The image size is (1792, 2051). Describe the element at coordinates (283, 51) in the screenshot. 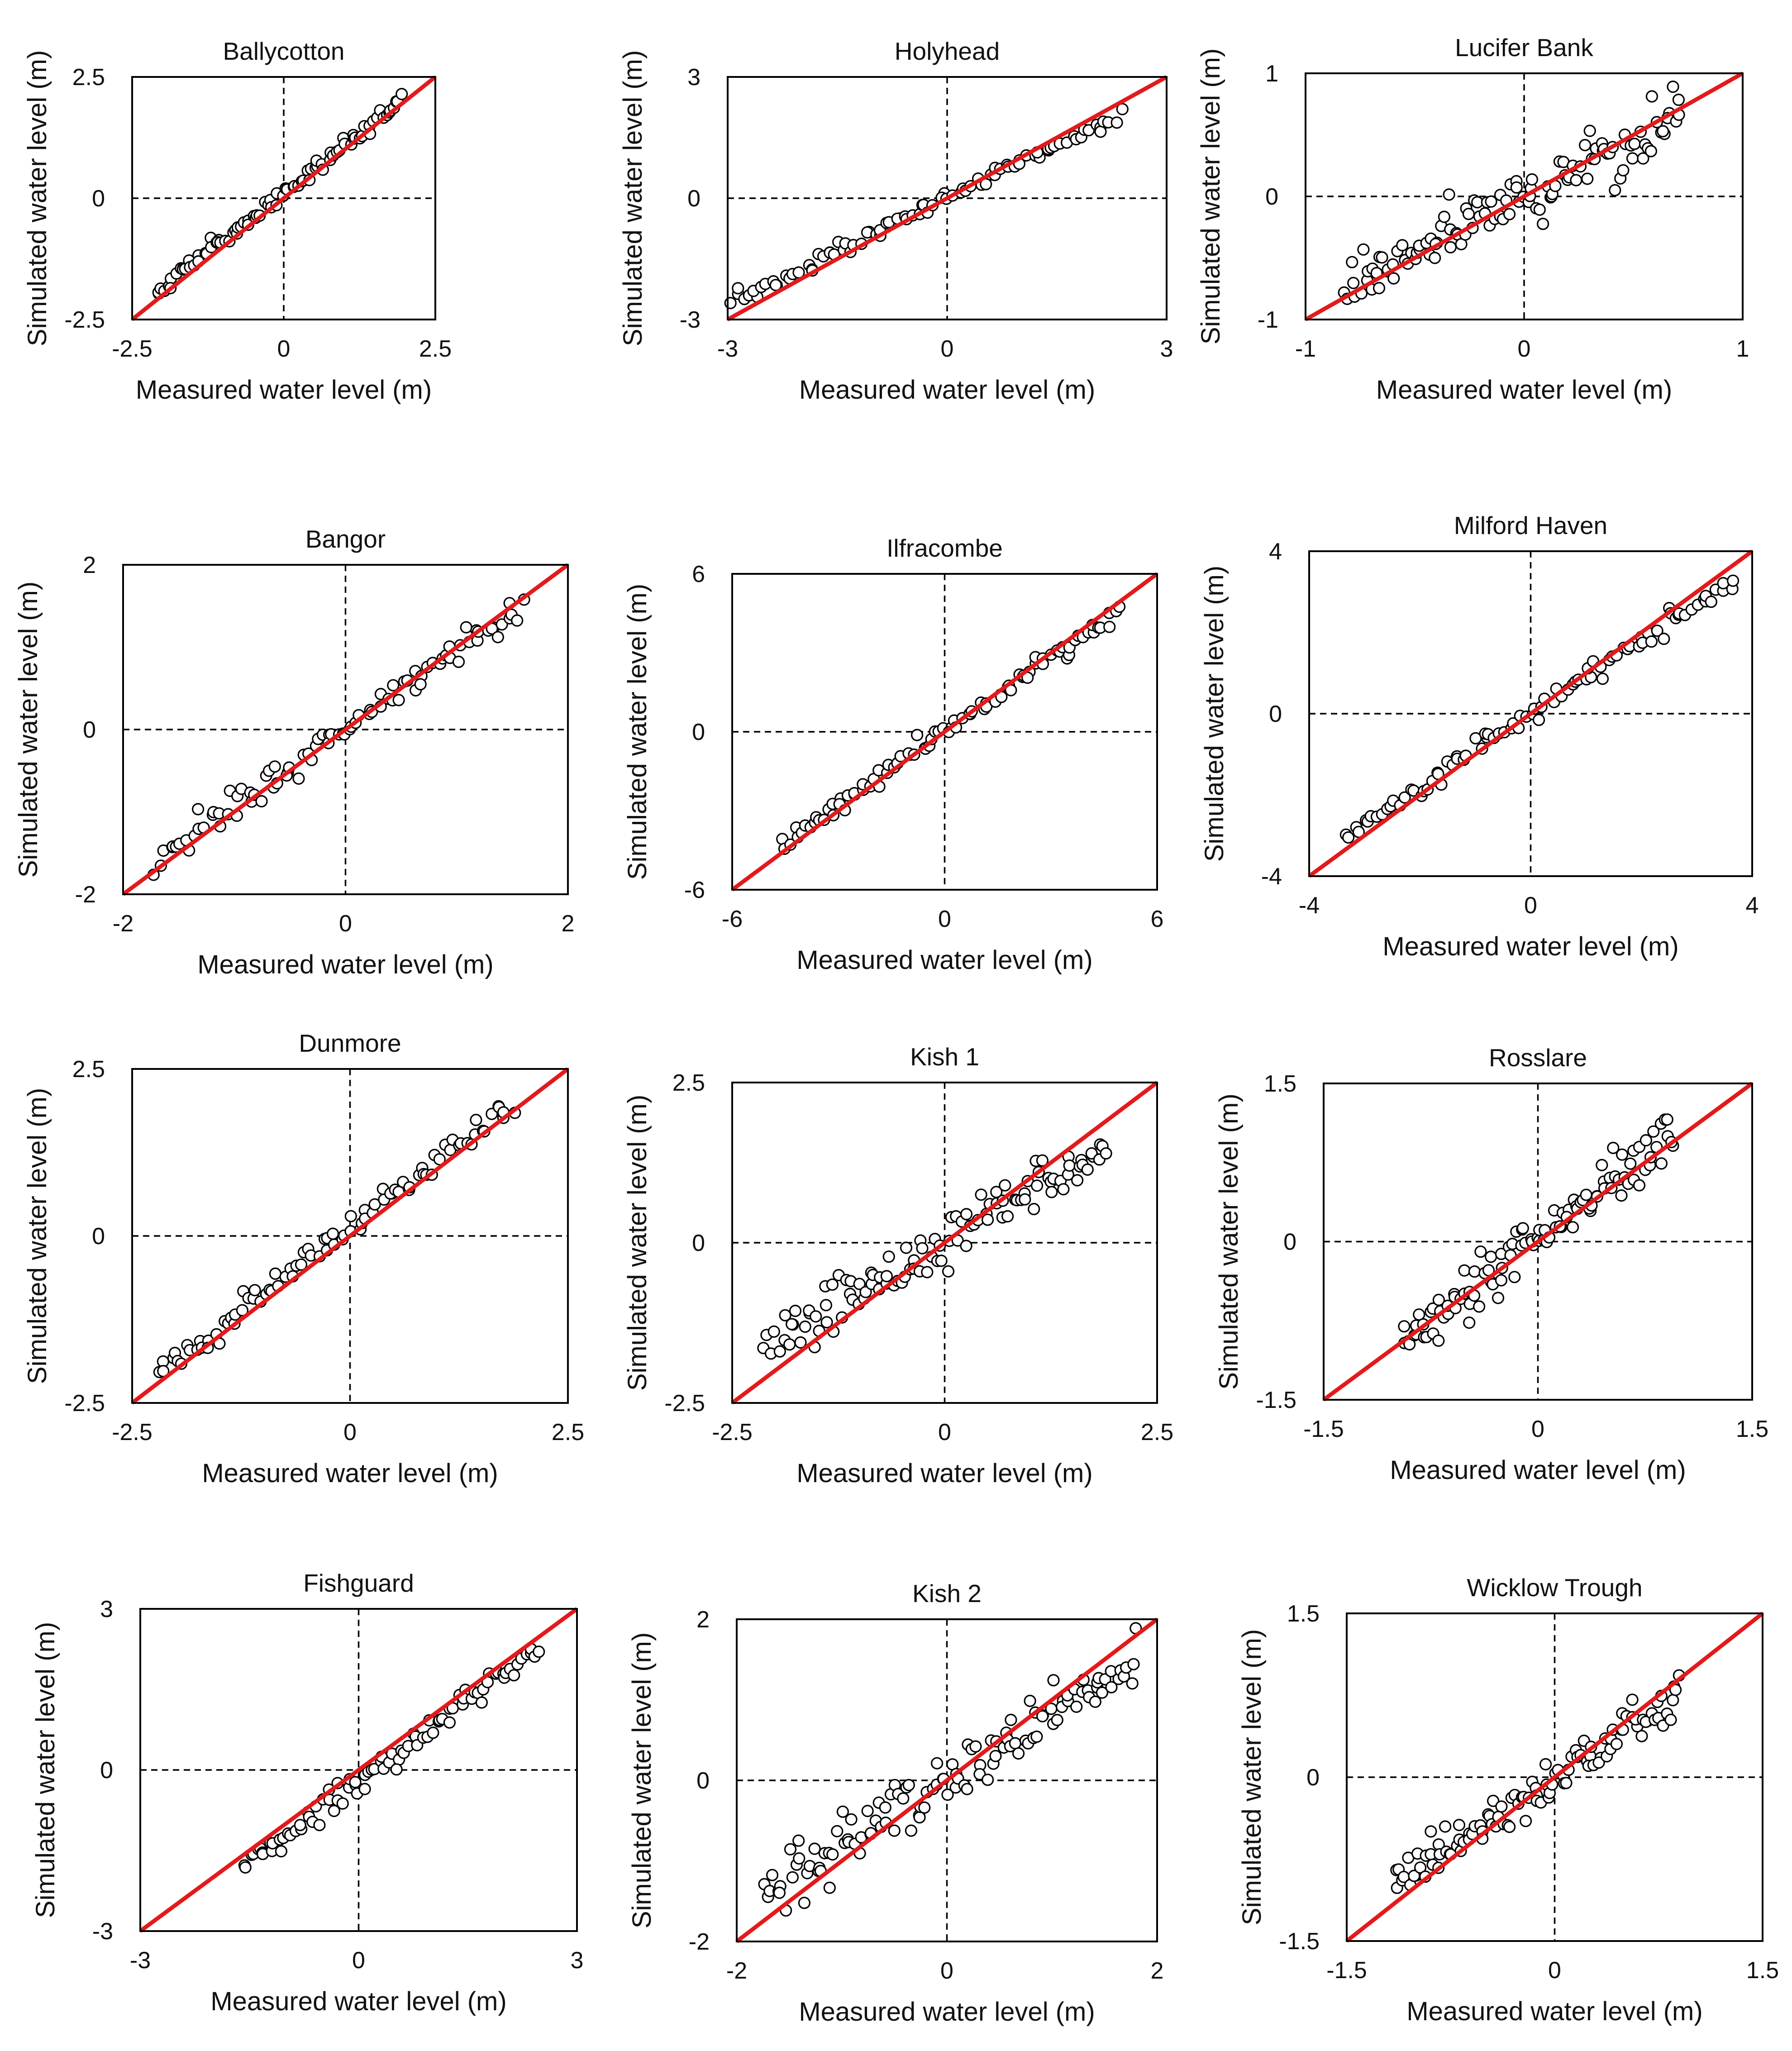

I see `panel-title: Ballycotton` at that location.